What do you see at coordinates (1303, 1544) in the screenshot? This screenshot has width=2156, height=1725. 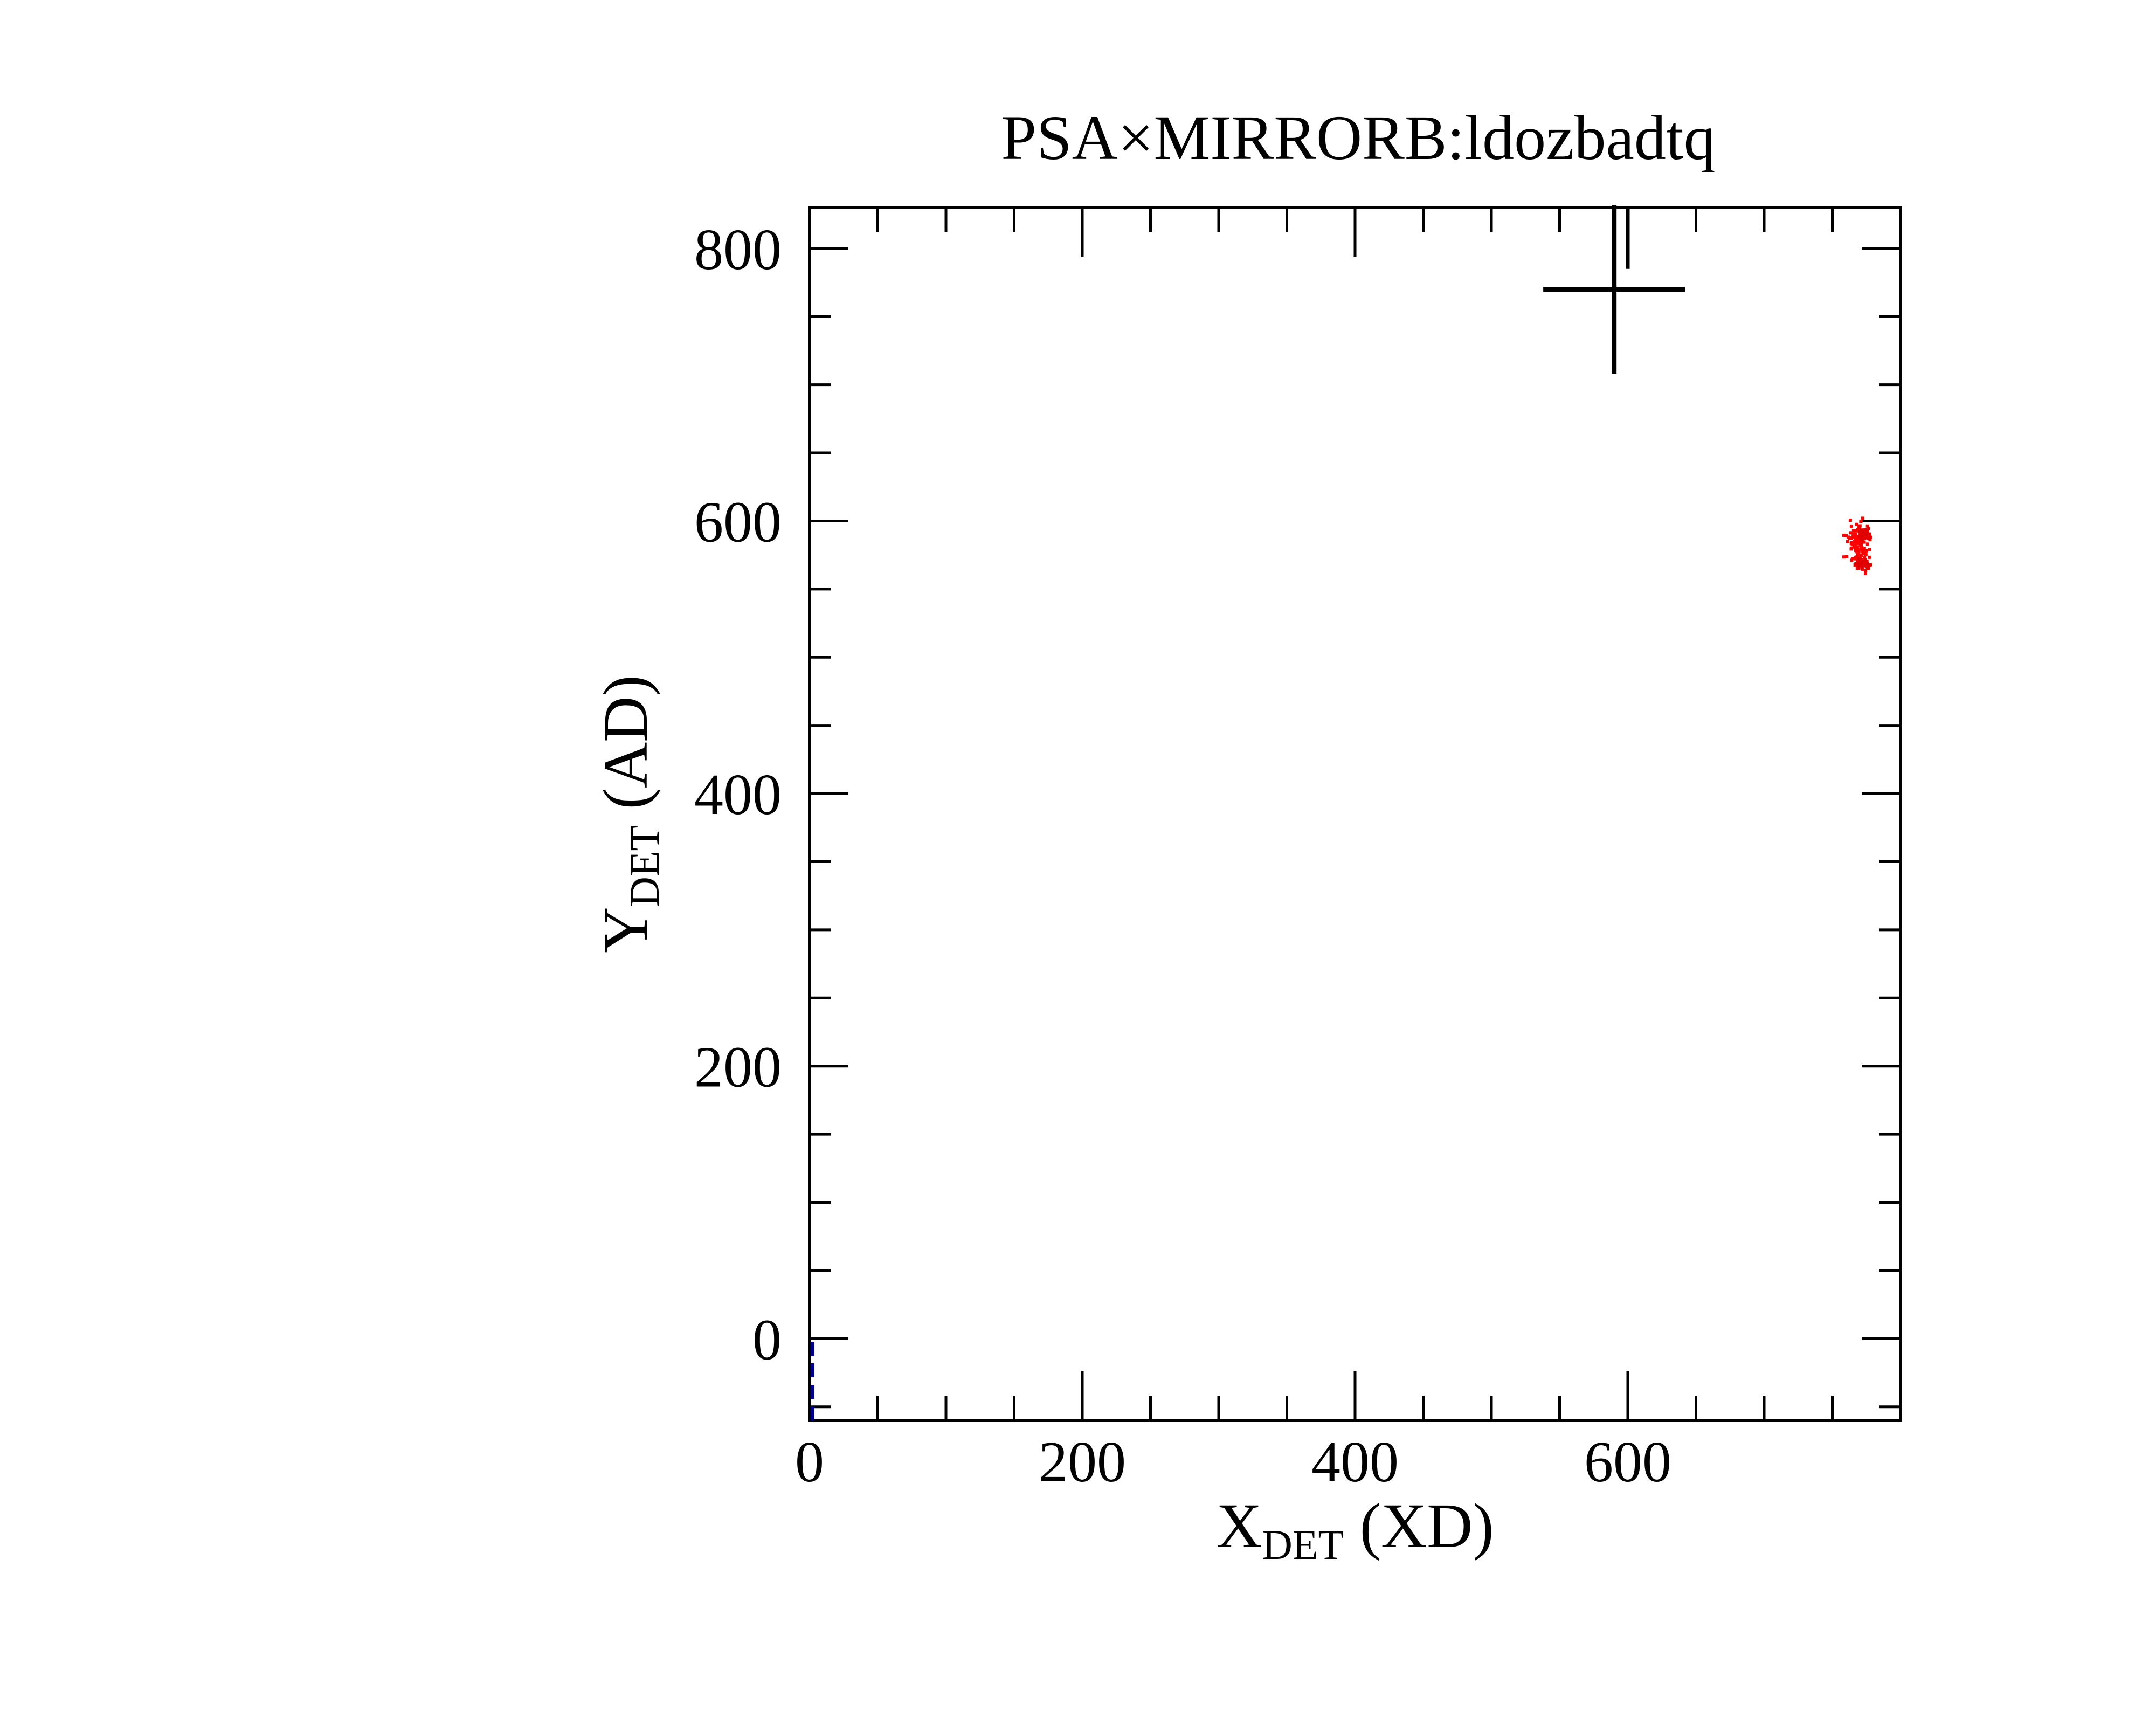 I see `x-axis-label-sub: DET` at bounding box center [1303, 1544].